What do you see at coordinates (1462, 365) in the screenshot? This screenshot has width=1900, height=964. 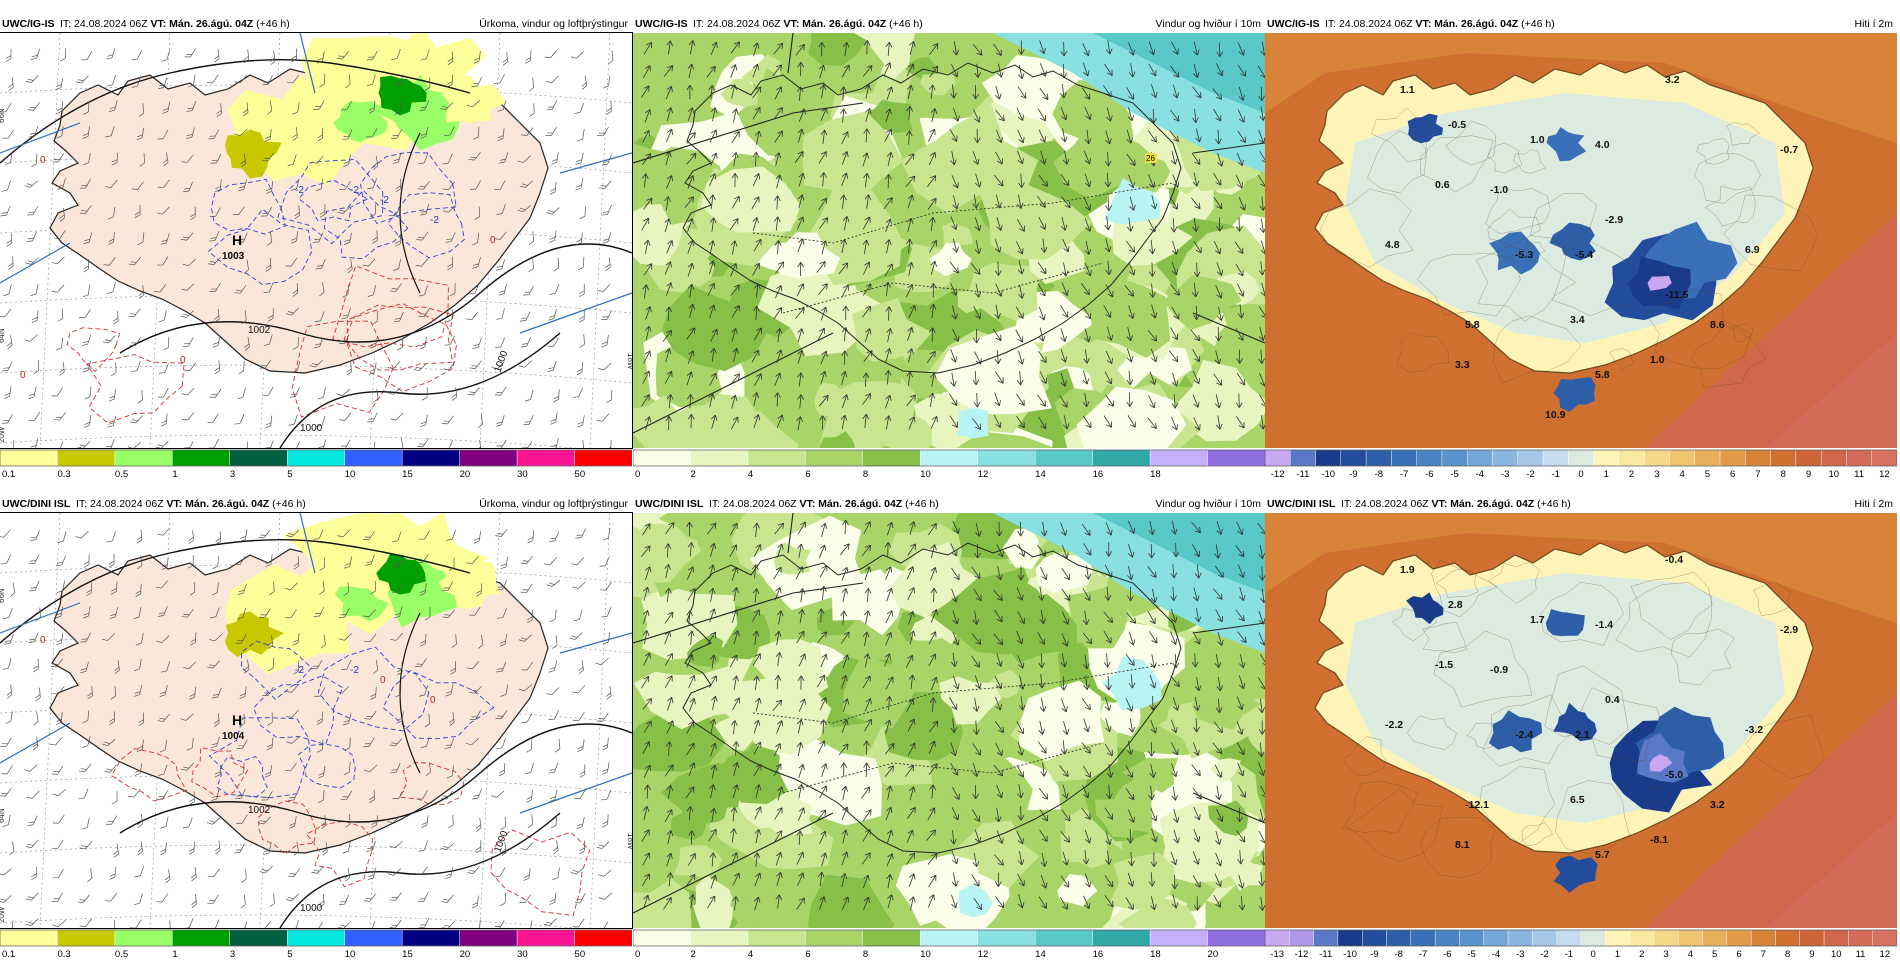 I see `temperature-value: 3.3` at bounding box center [1462, 365].